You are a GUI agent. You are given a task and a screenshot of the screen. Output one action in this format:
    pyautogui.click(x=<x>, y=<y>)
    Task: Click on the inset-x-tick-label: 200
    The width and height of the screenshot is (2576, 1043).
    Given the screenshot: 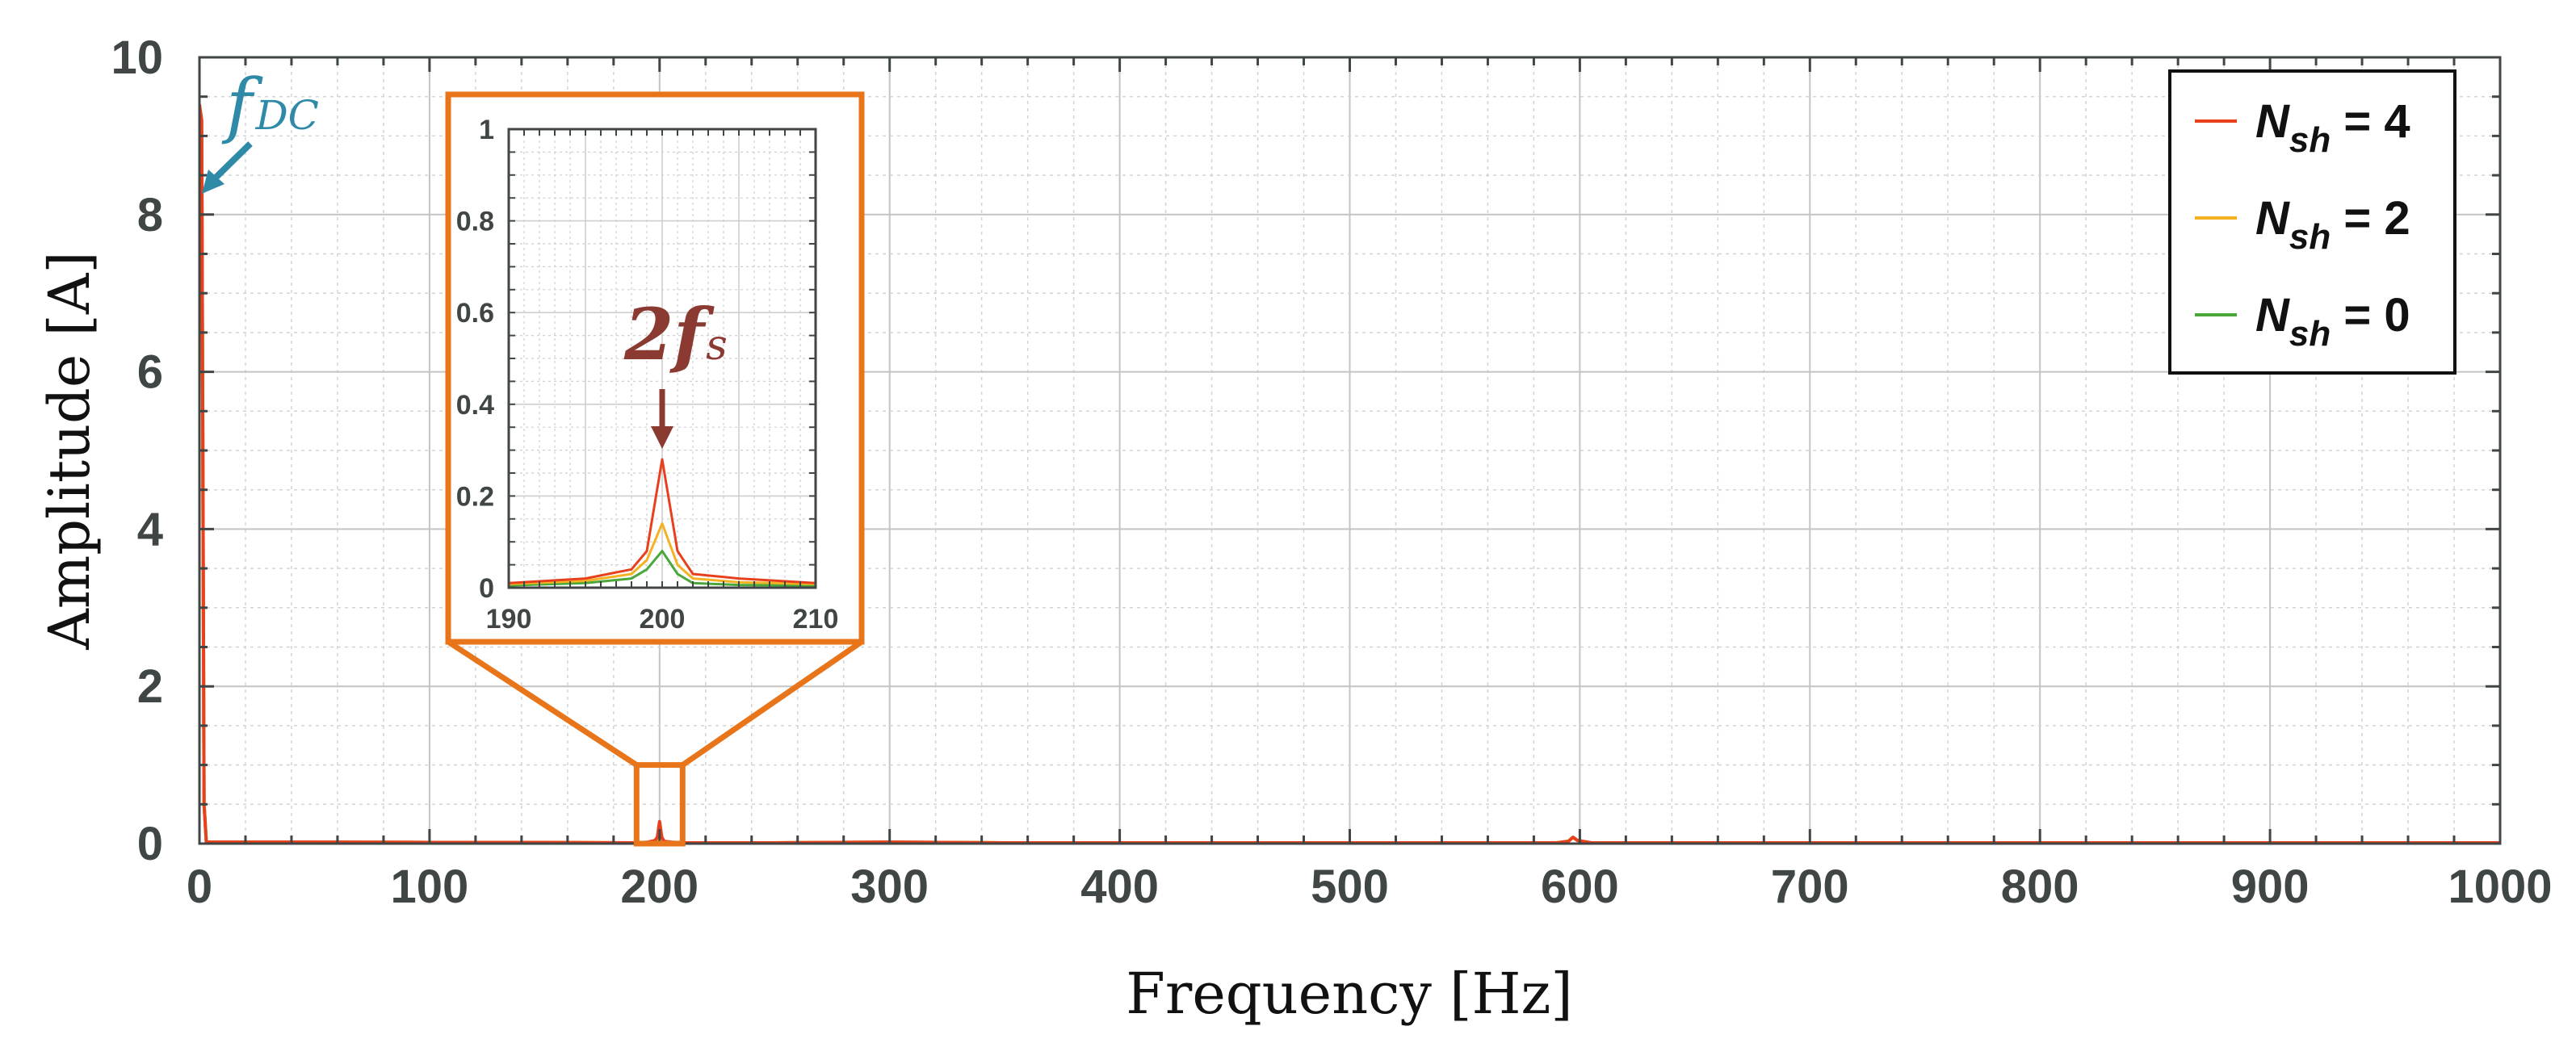 What is the action you would take?
    pyautogui.click(x=663, y=619)
    